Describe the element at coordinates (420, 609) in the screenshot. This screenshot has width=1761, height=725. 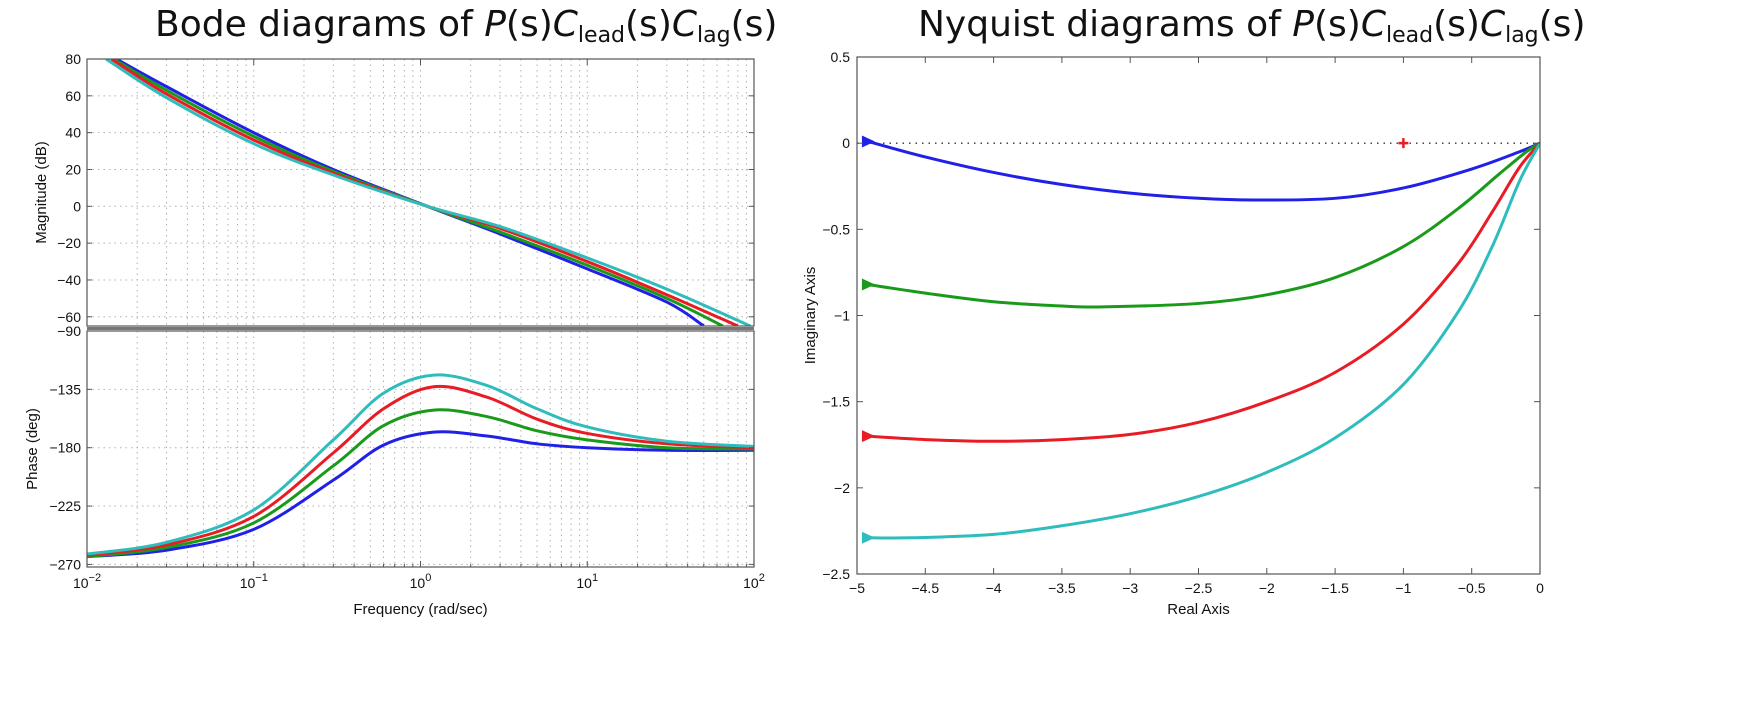
I see `bode-xlabel: Frequency (rad/sec)` at that location.